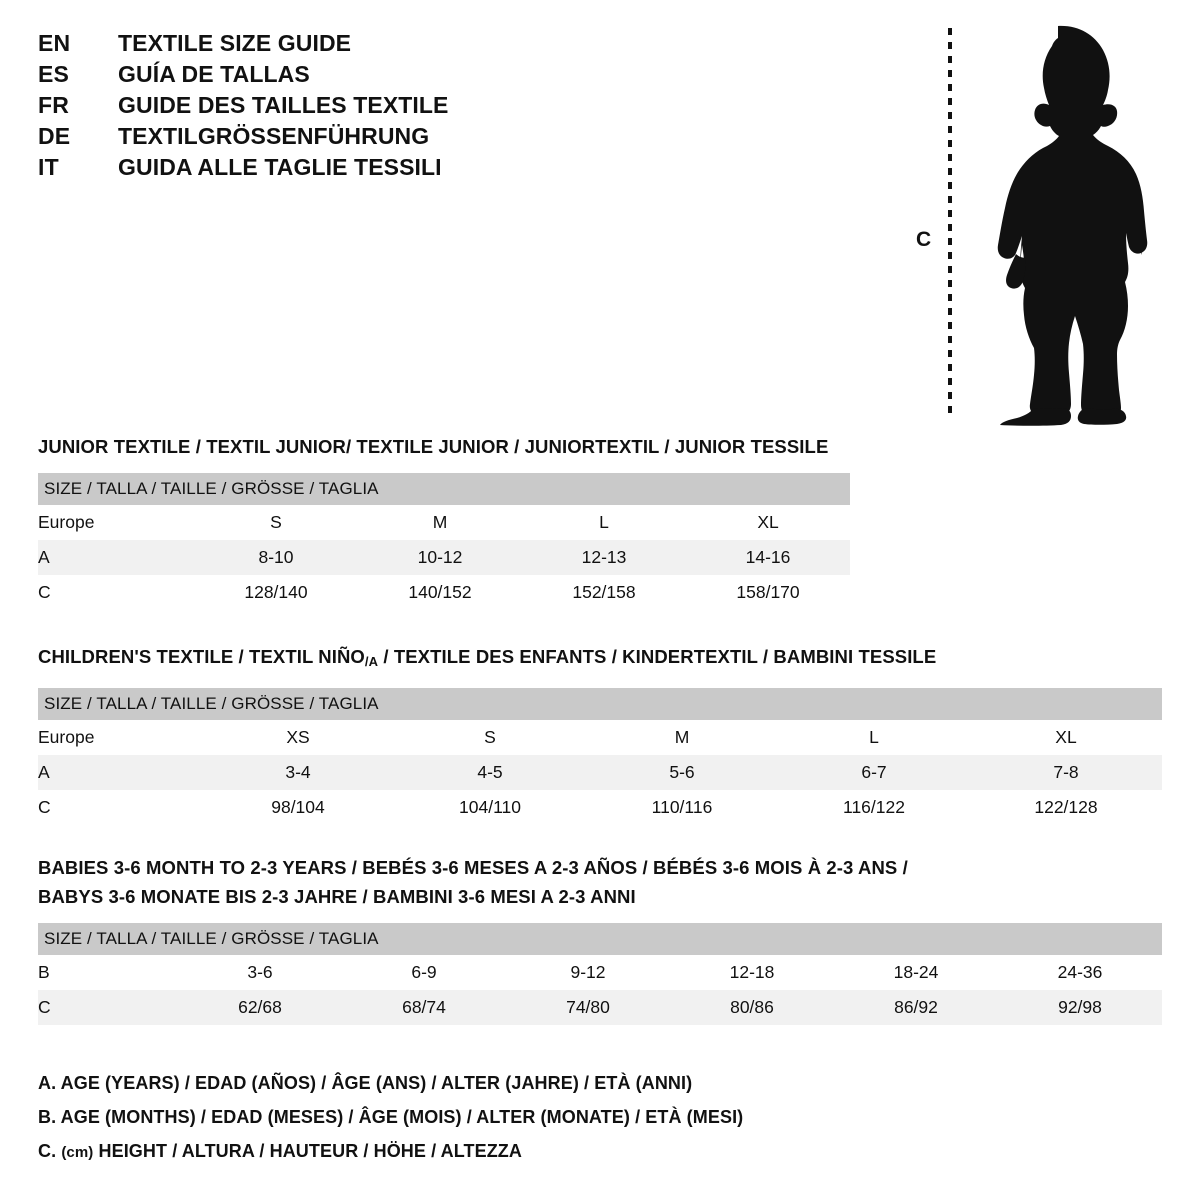 The height and width of the screenshot is (1200, 1200). What do you see at coordinates (768, 592) in the screenshot?
I see `junior-cell-c-3: 158/170` at bounding box center [768, 592].